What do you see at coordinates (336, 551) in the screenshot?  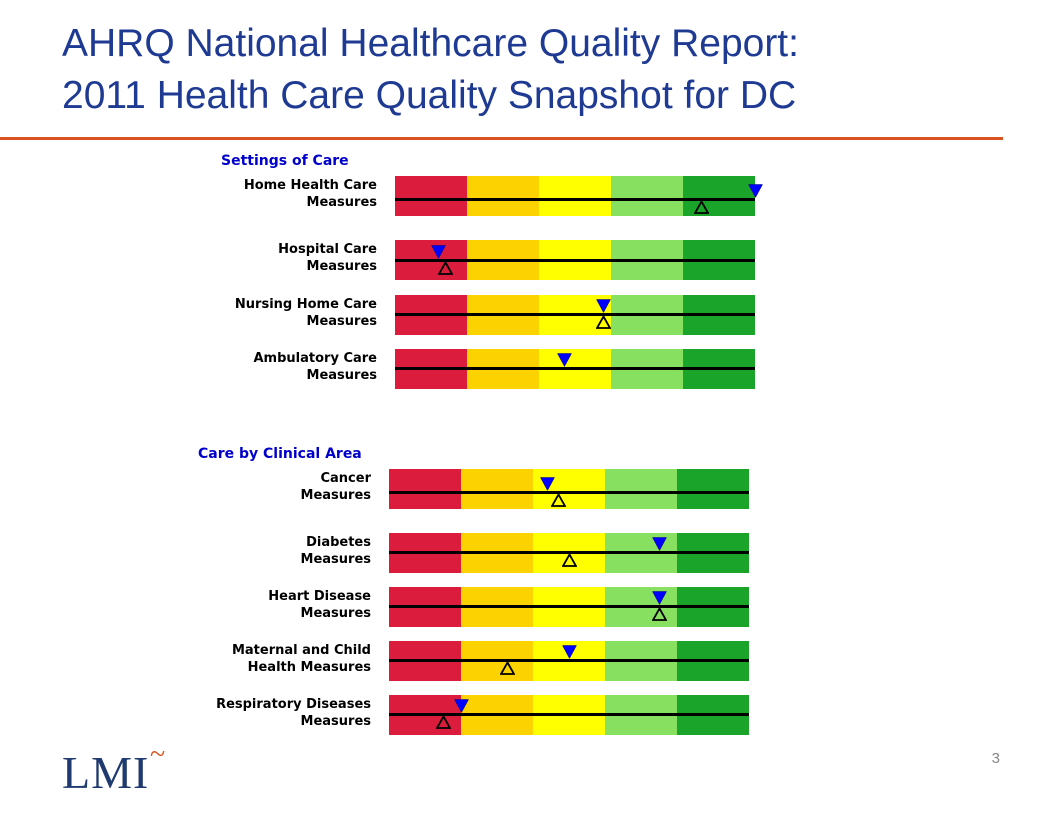 I see `gauge-row-label: Diabetes Measures` at bounding box center [336, 551].